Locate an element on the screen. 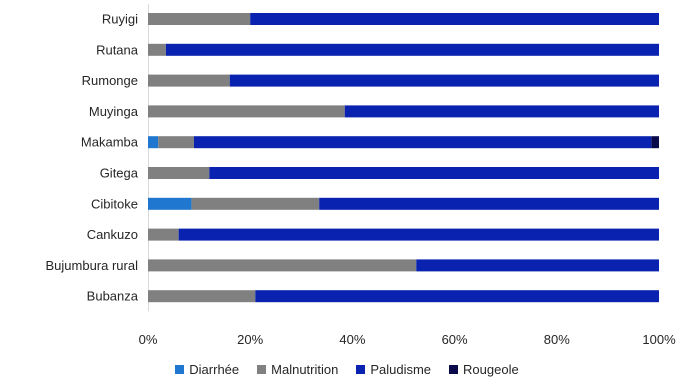  category-label: Makamba is located at coordinates (110, 142).